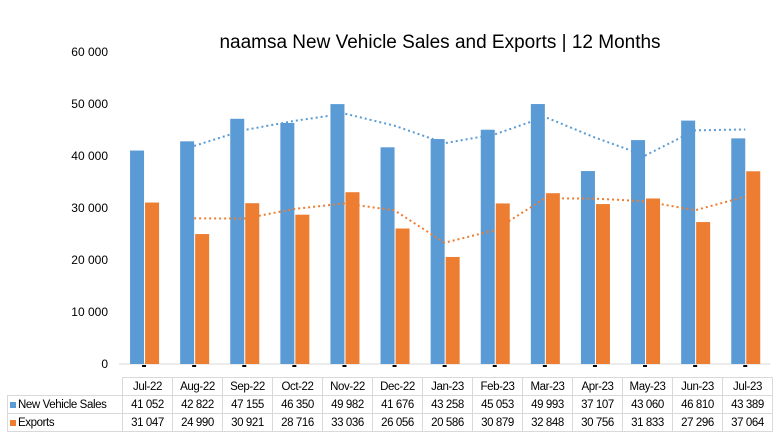 The image size is (782, 446). Describe the element at coordinates (747, 404) in the screenshot. I see `data-label: 43 389` at that location.